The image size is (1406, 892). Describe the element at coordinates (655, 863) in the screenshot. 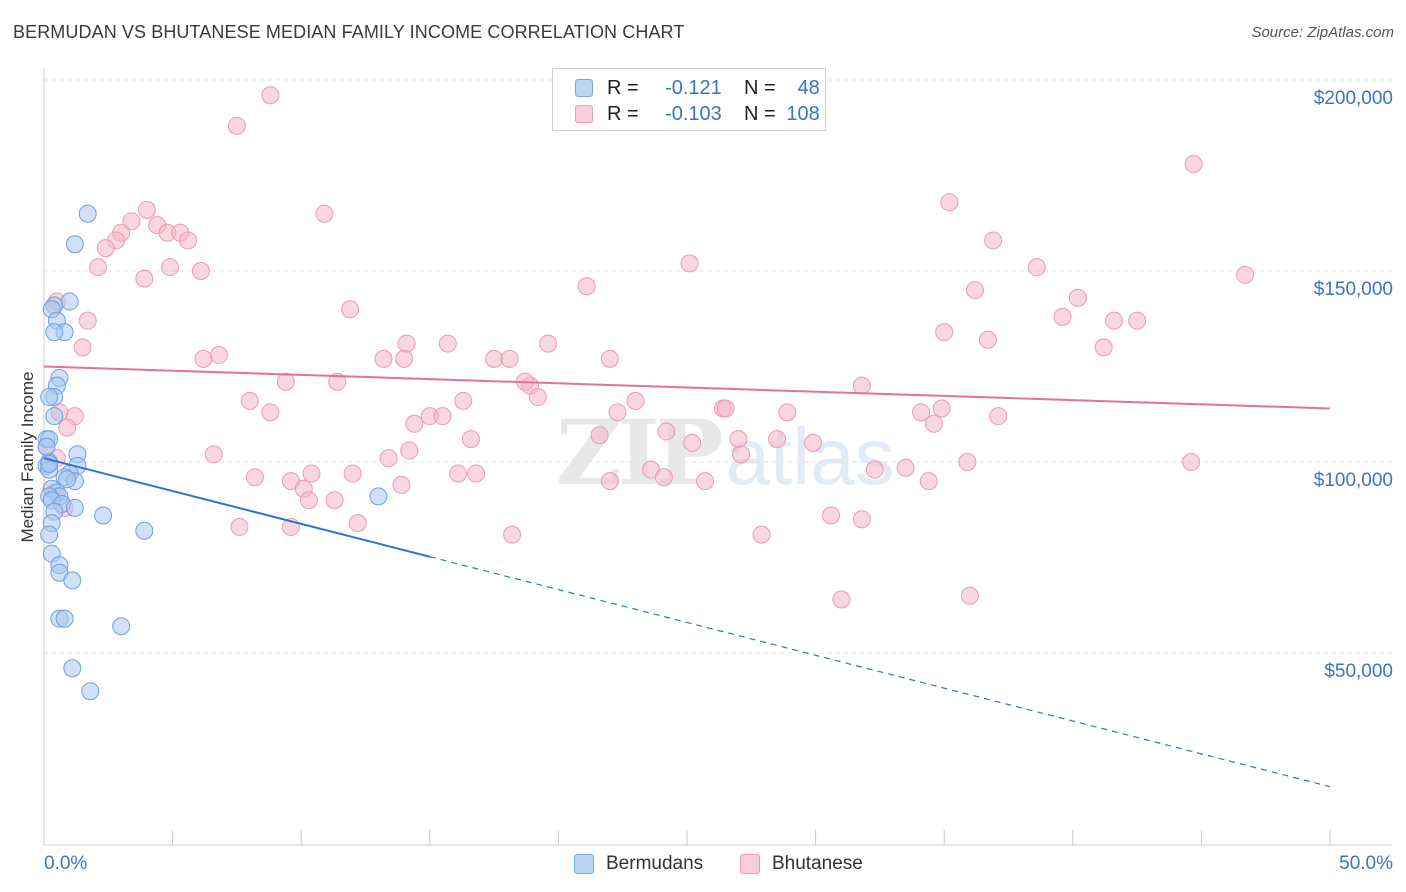

I see `bottom-legend-label-bermudans: Bermudans` at that location.